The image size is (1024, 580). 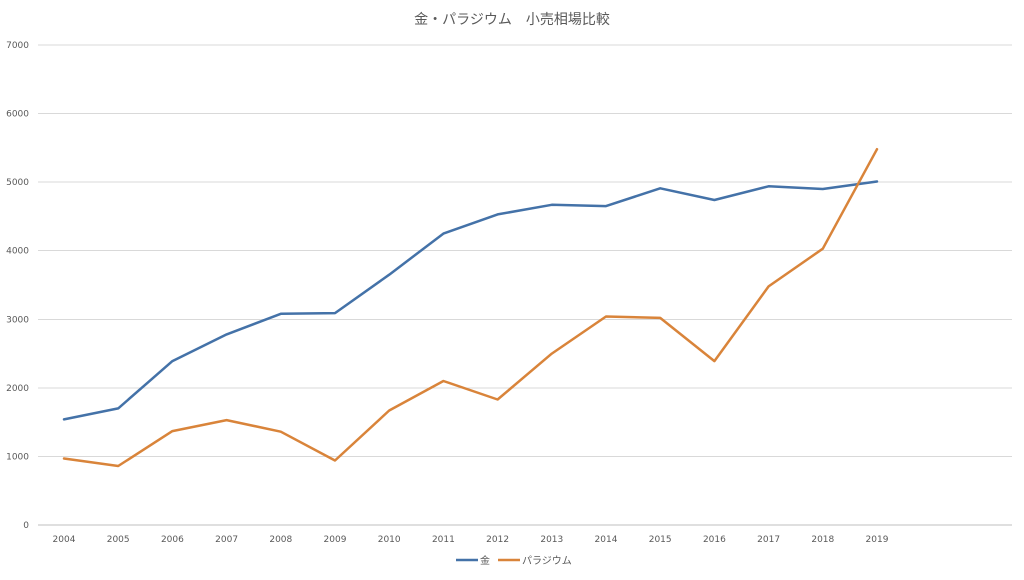 I want to click on x-tick-label: 2006, so click(x=172, y=540).